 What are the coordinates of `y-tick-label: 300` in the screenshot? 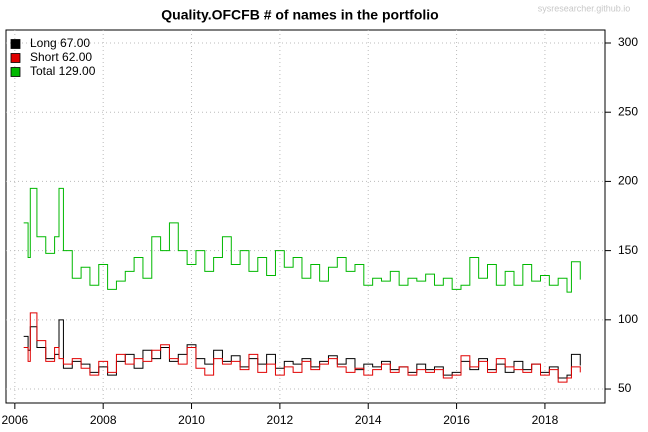 It's located at (628, 42).